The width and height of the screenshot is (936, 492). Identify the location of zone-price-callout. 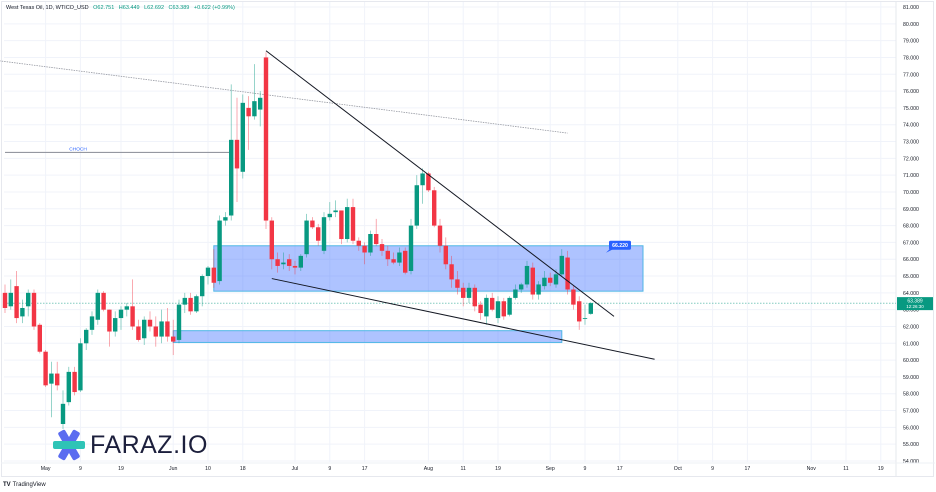
(620, 245).